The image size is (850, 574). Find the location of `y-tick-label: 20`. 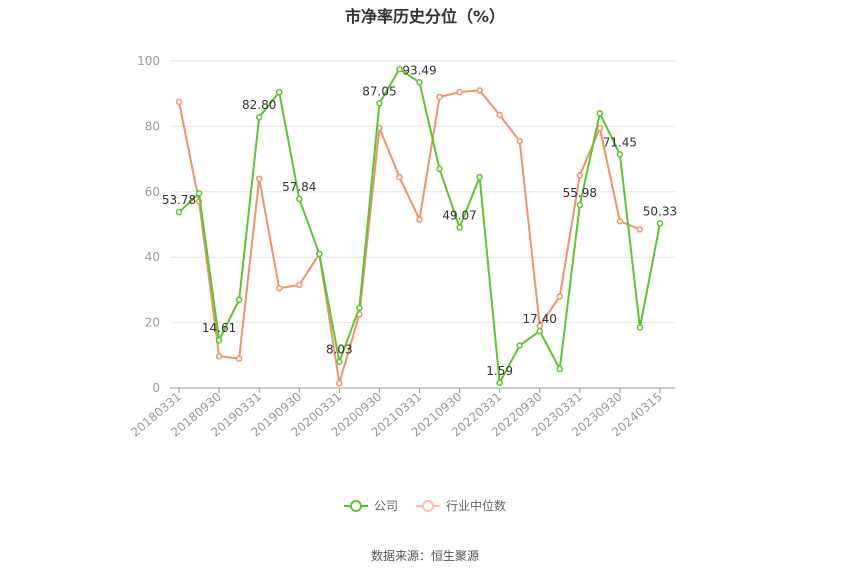

y-tick-label: 20 is located at coordinates (152, 323).